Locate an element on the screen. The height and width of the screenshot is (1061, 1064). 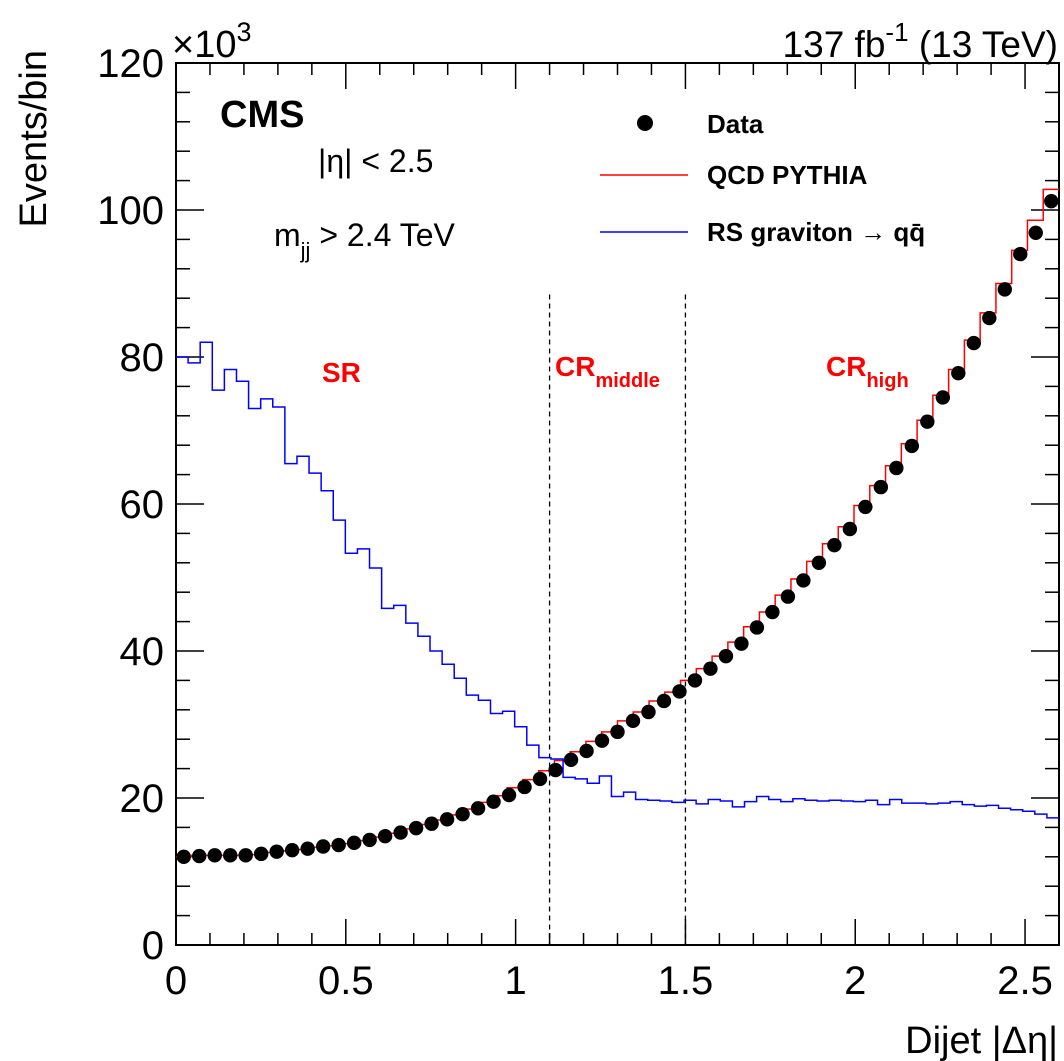
y-tick-label: 40 is located at coordinates (142, 652).